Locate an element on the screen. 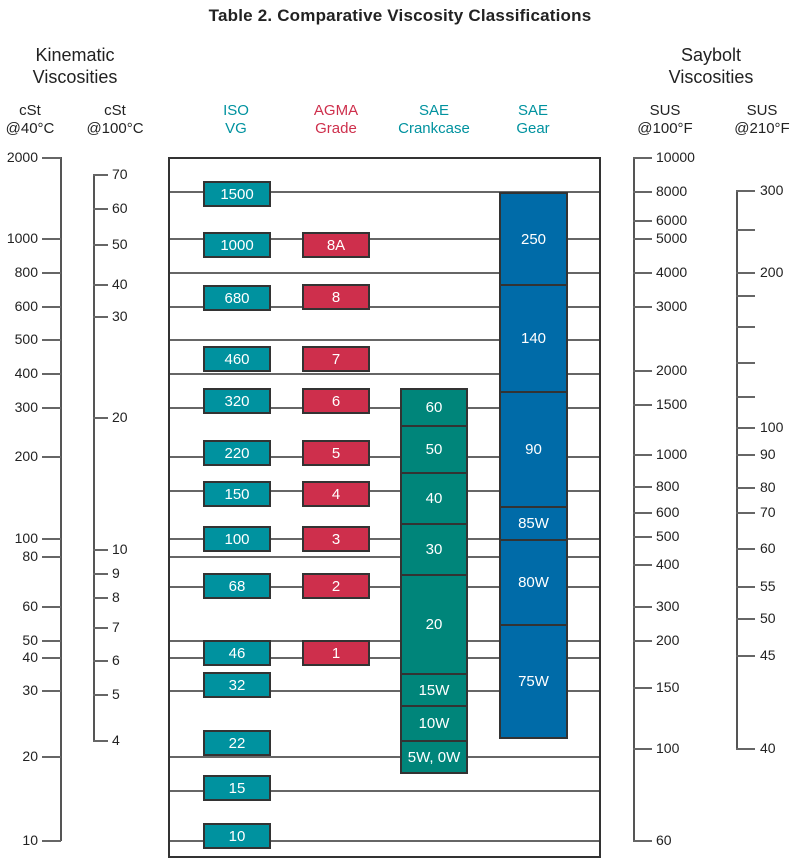 The width and height of the screenshot is (800, 863). cst100-tick-label: 60 is located at coordinates (120, 208).